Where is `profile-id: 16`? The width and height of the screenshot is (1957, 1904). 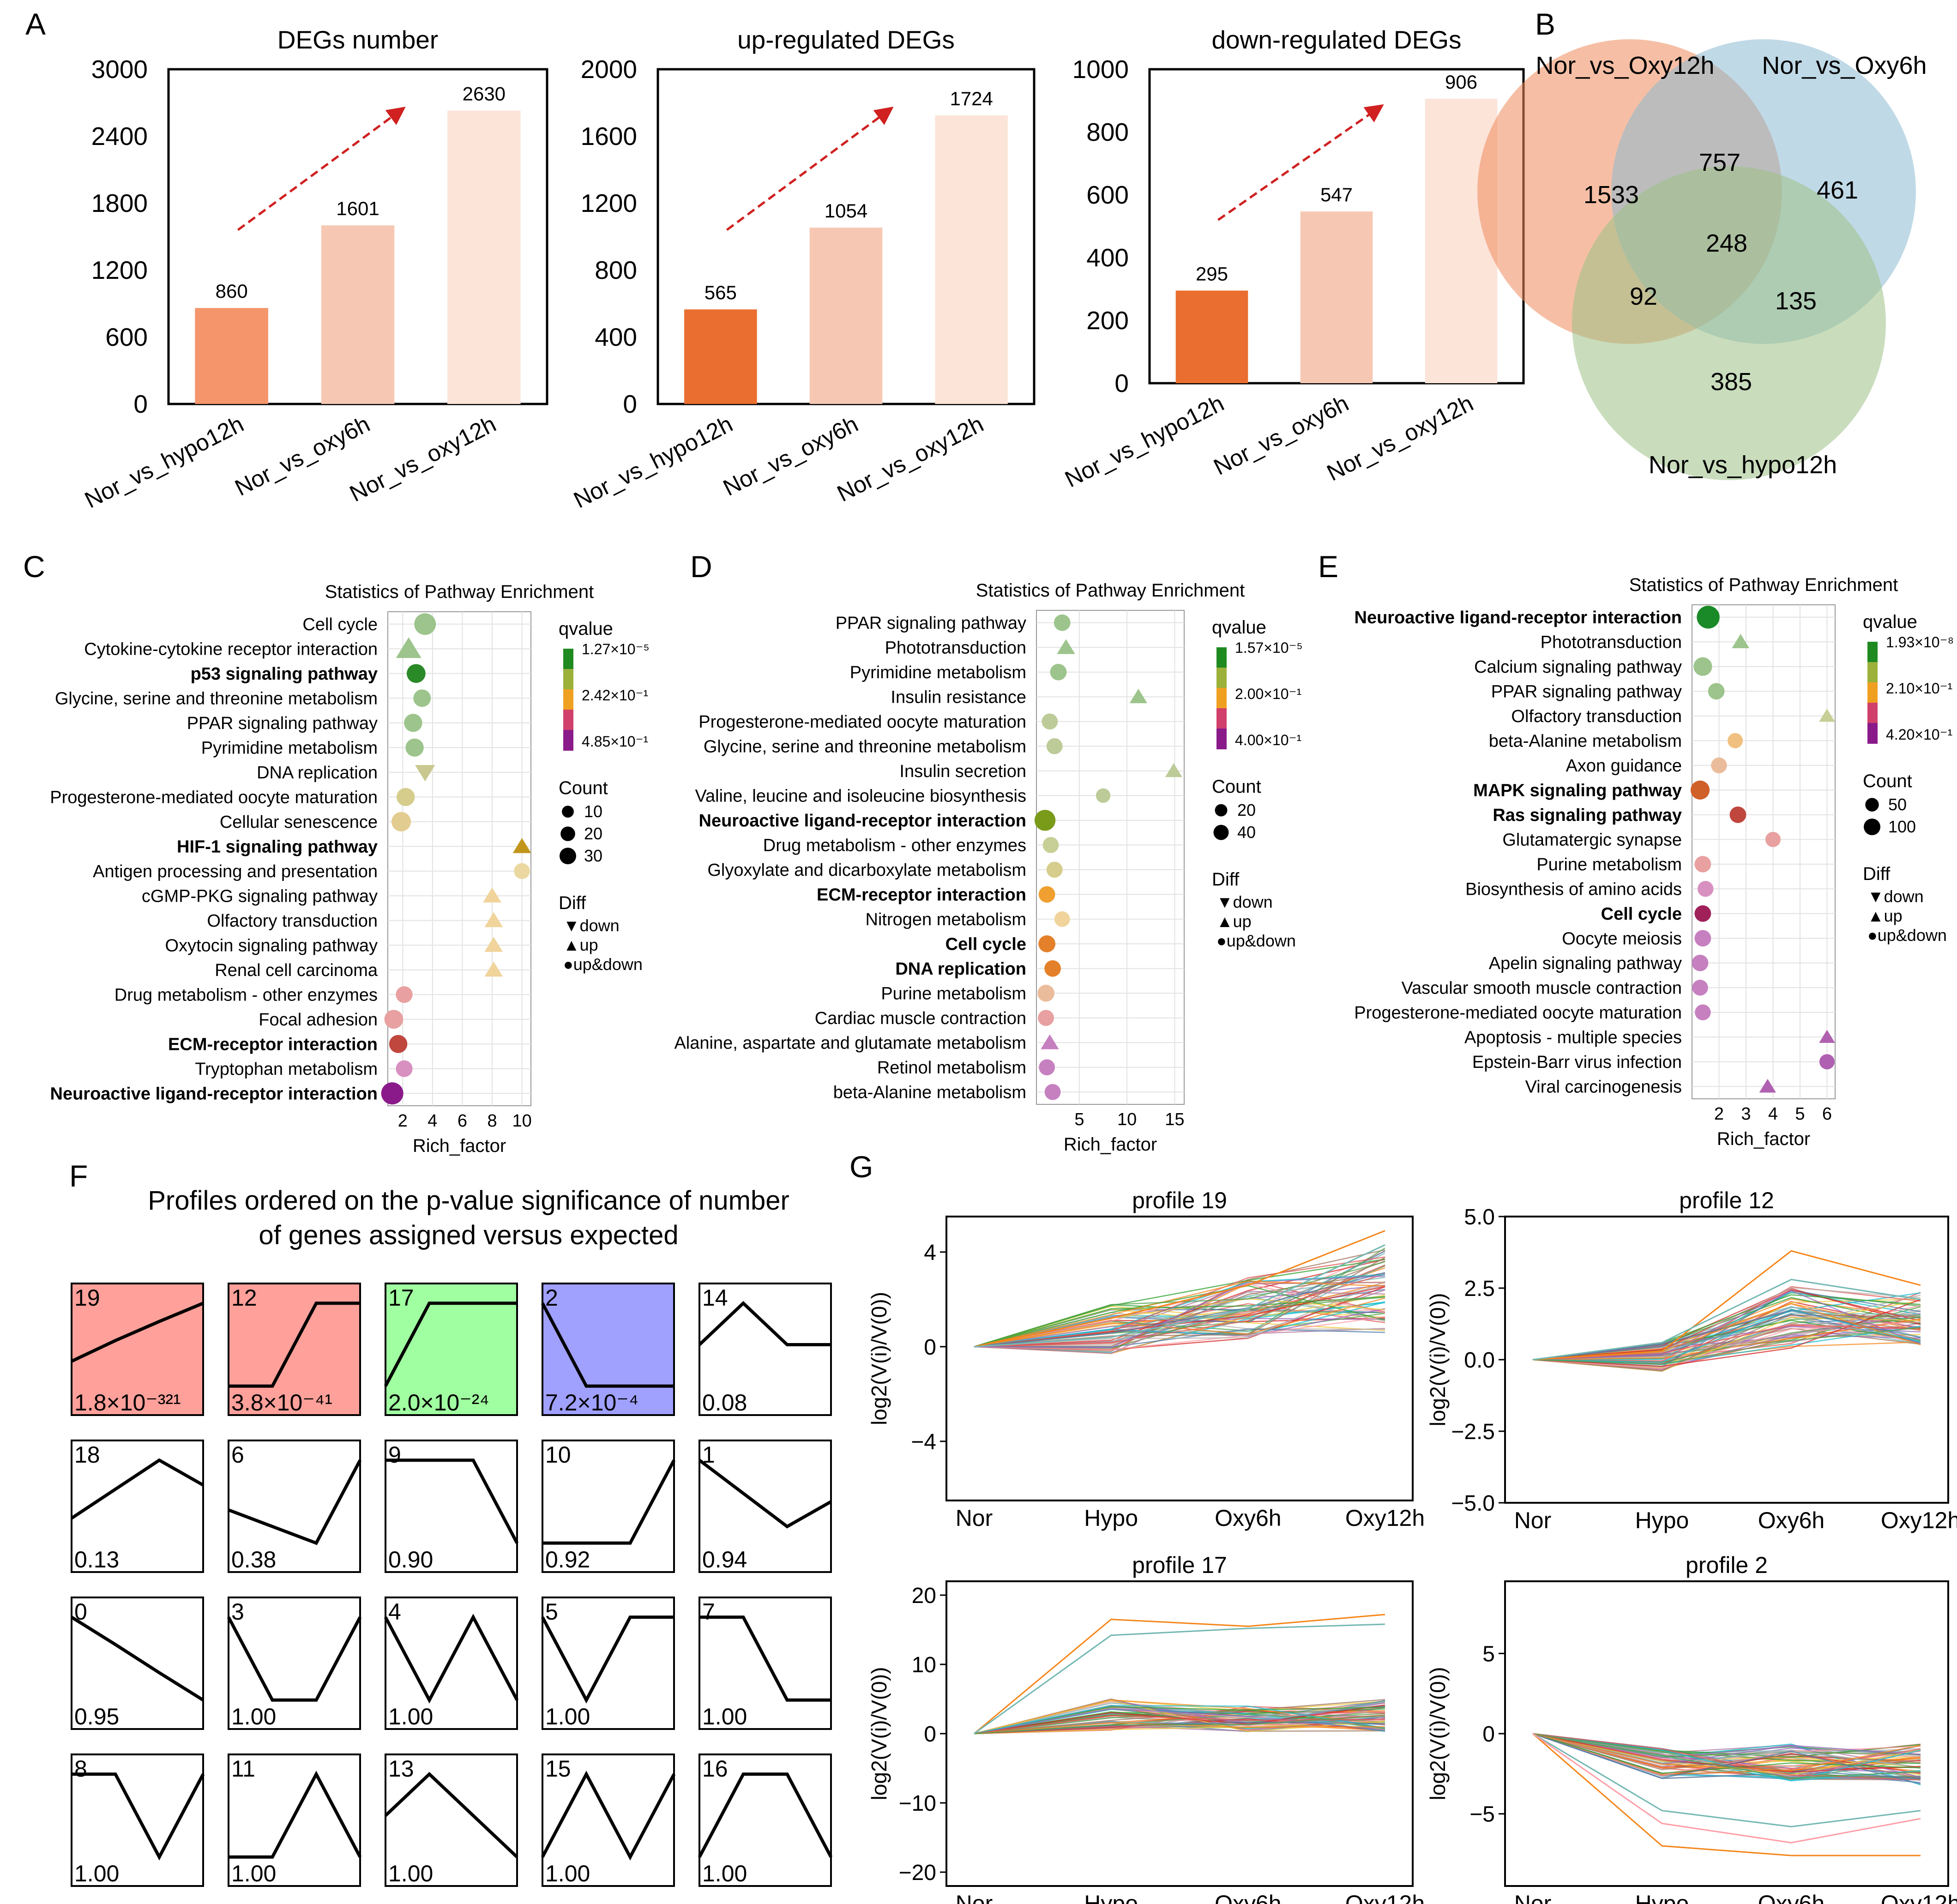
profile-id: 16 is located at coordinates (715, 1769).